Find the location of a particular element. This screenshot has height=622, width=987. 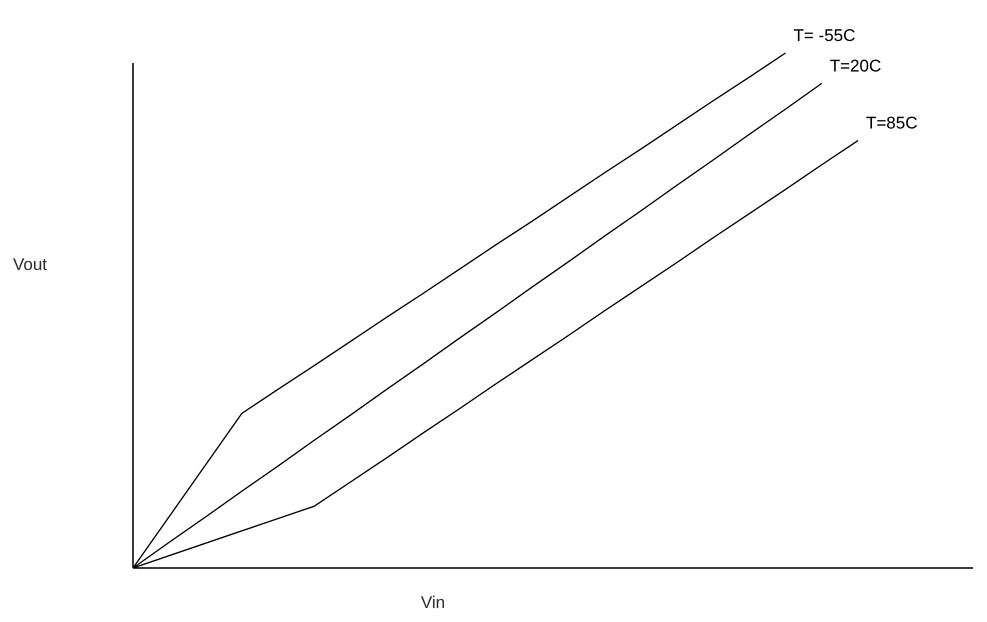

y-axis-title: Vout is located at coordinates (30, 264).